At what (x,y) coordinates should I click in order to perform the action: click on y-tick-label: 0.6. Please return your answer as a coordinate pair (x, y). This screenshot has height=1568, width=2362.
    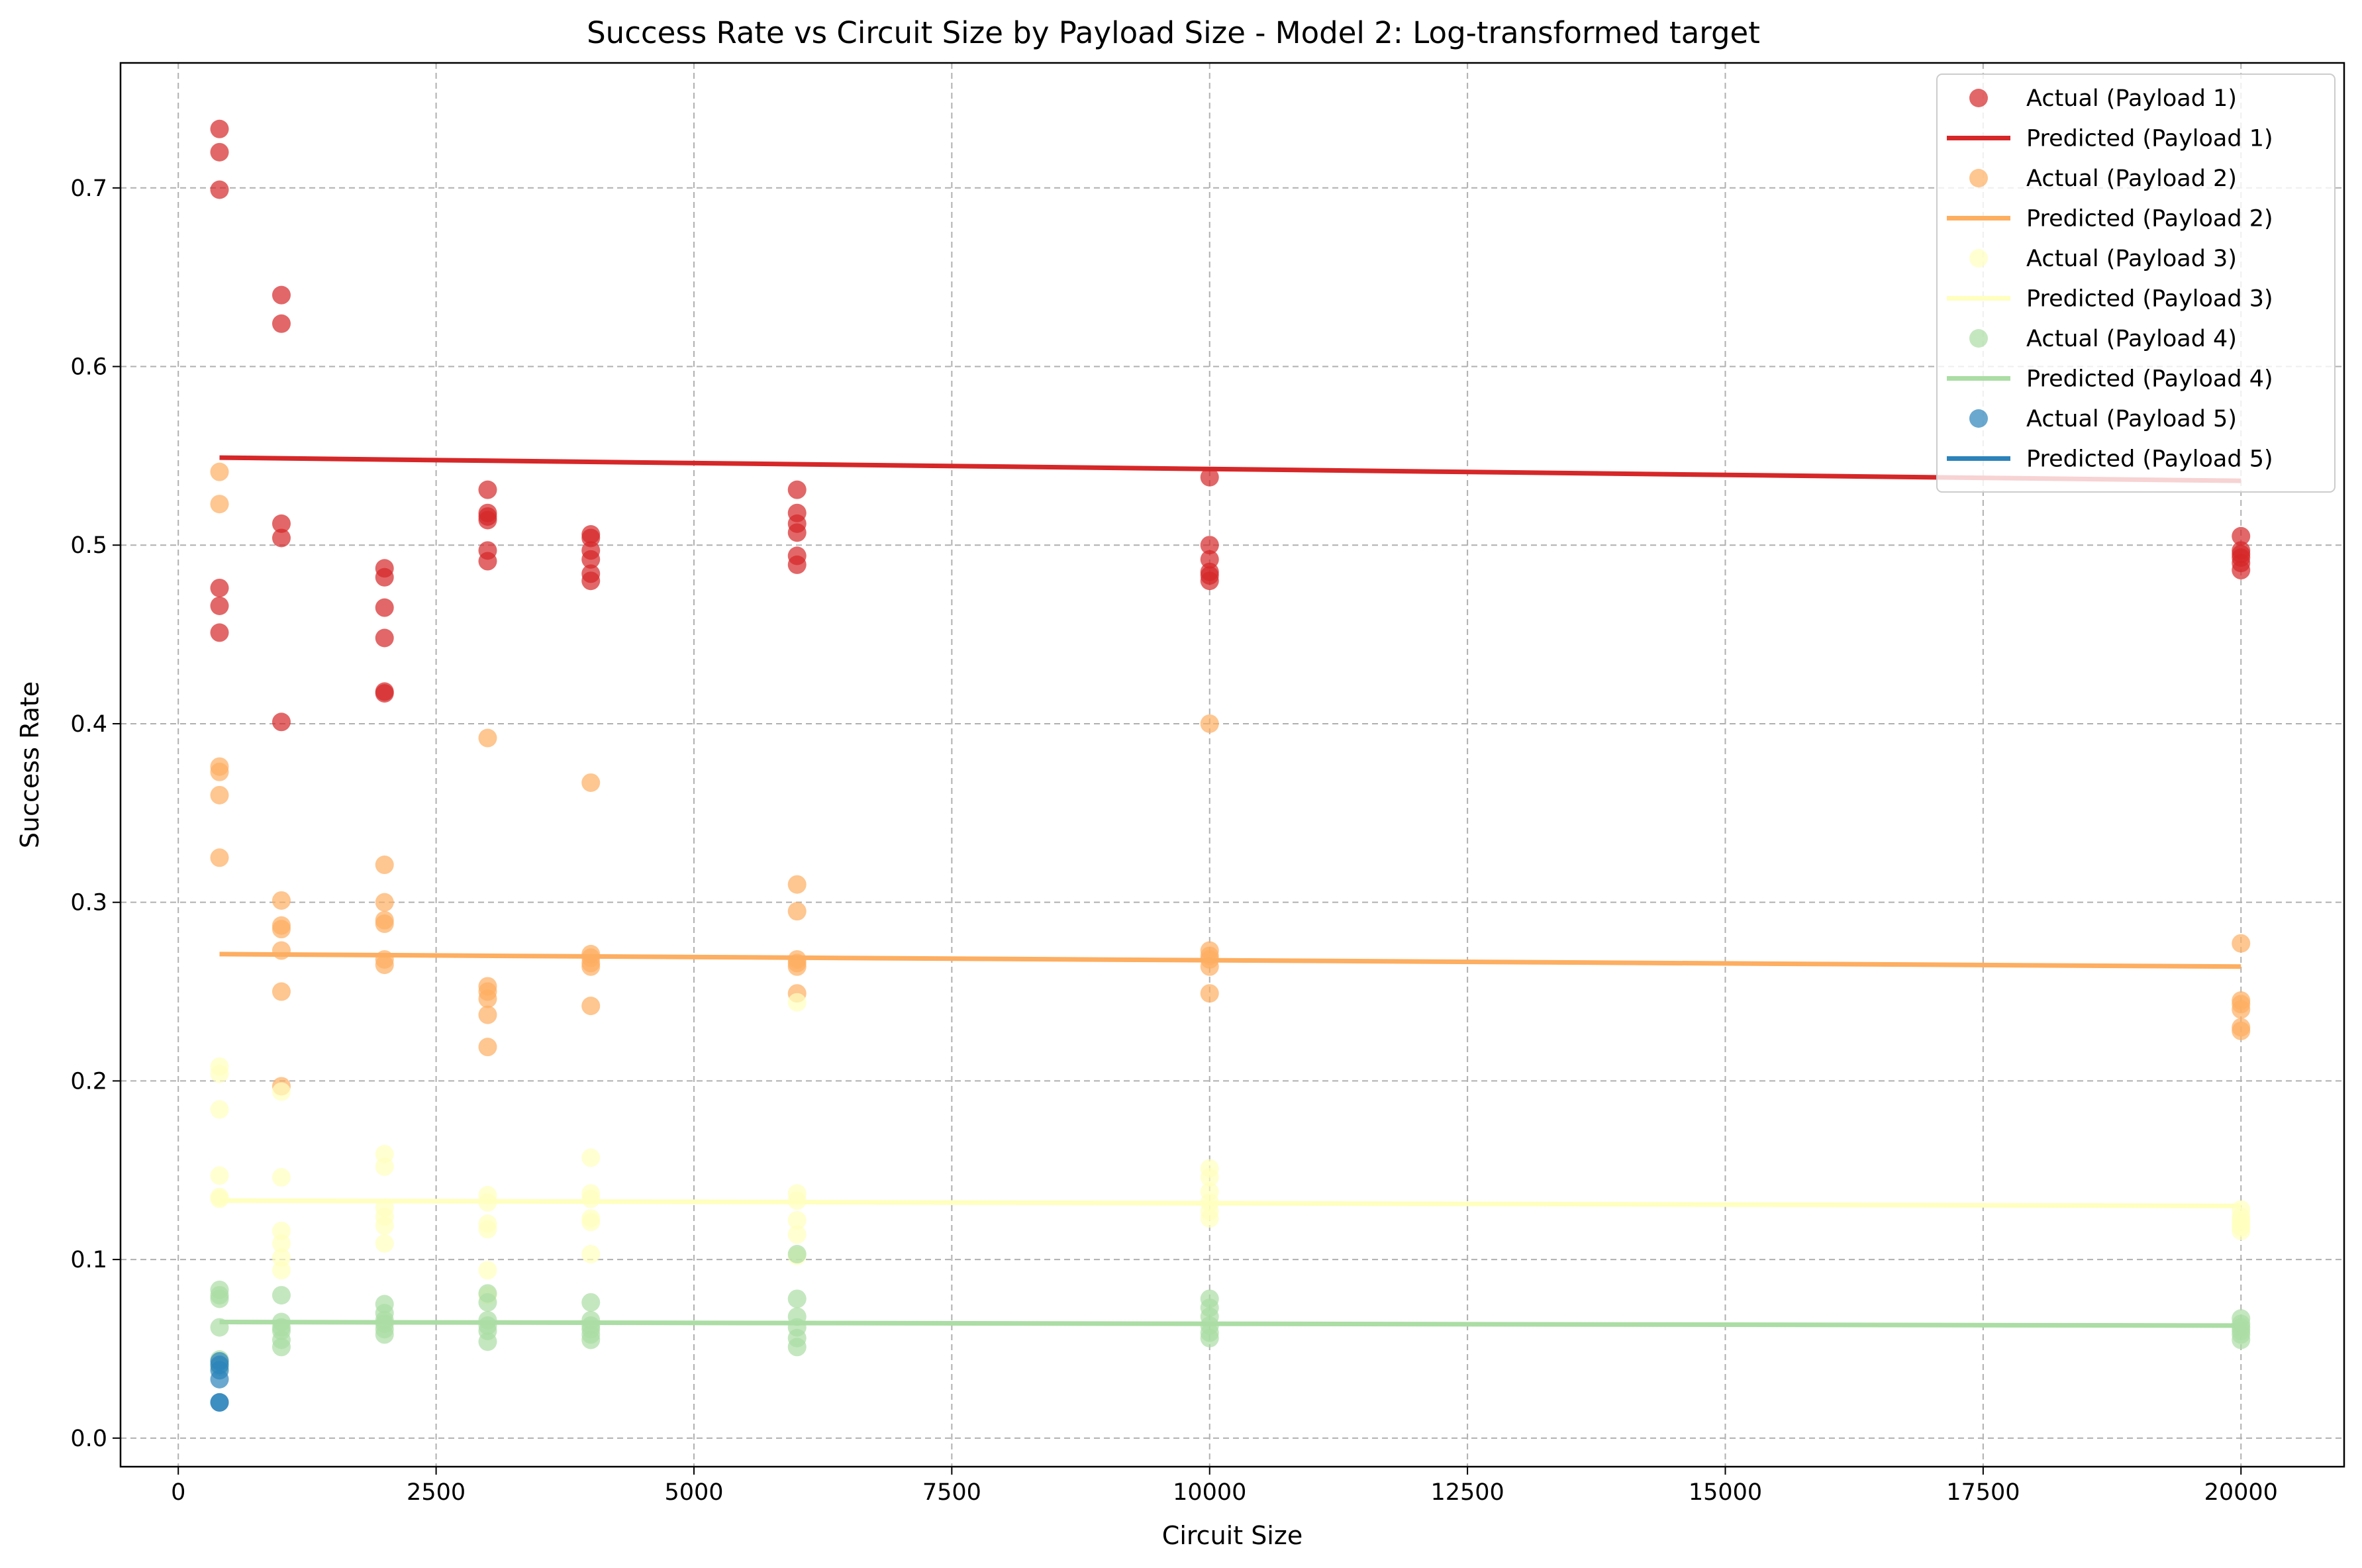
    Looking at the image, I should click on (88, 367).